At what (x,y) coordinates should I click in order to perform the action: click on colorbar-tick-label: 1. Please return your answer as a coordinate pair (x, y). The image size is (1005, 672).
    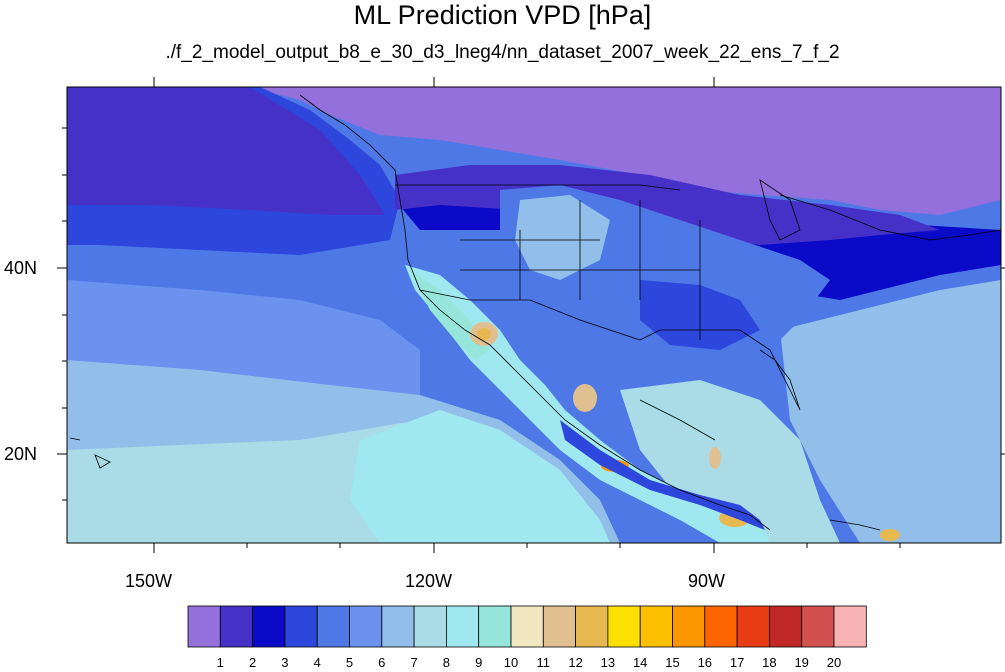
    Looking at the image, I should click on (220, 662).